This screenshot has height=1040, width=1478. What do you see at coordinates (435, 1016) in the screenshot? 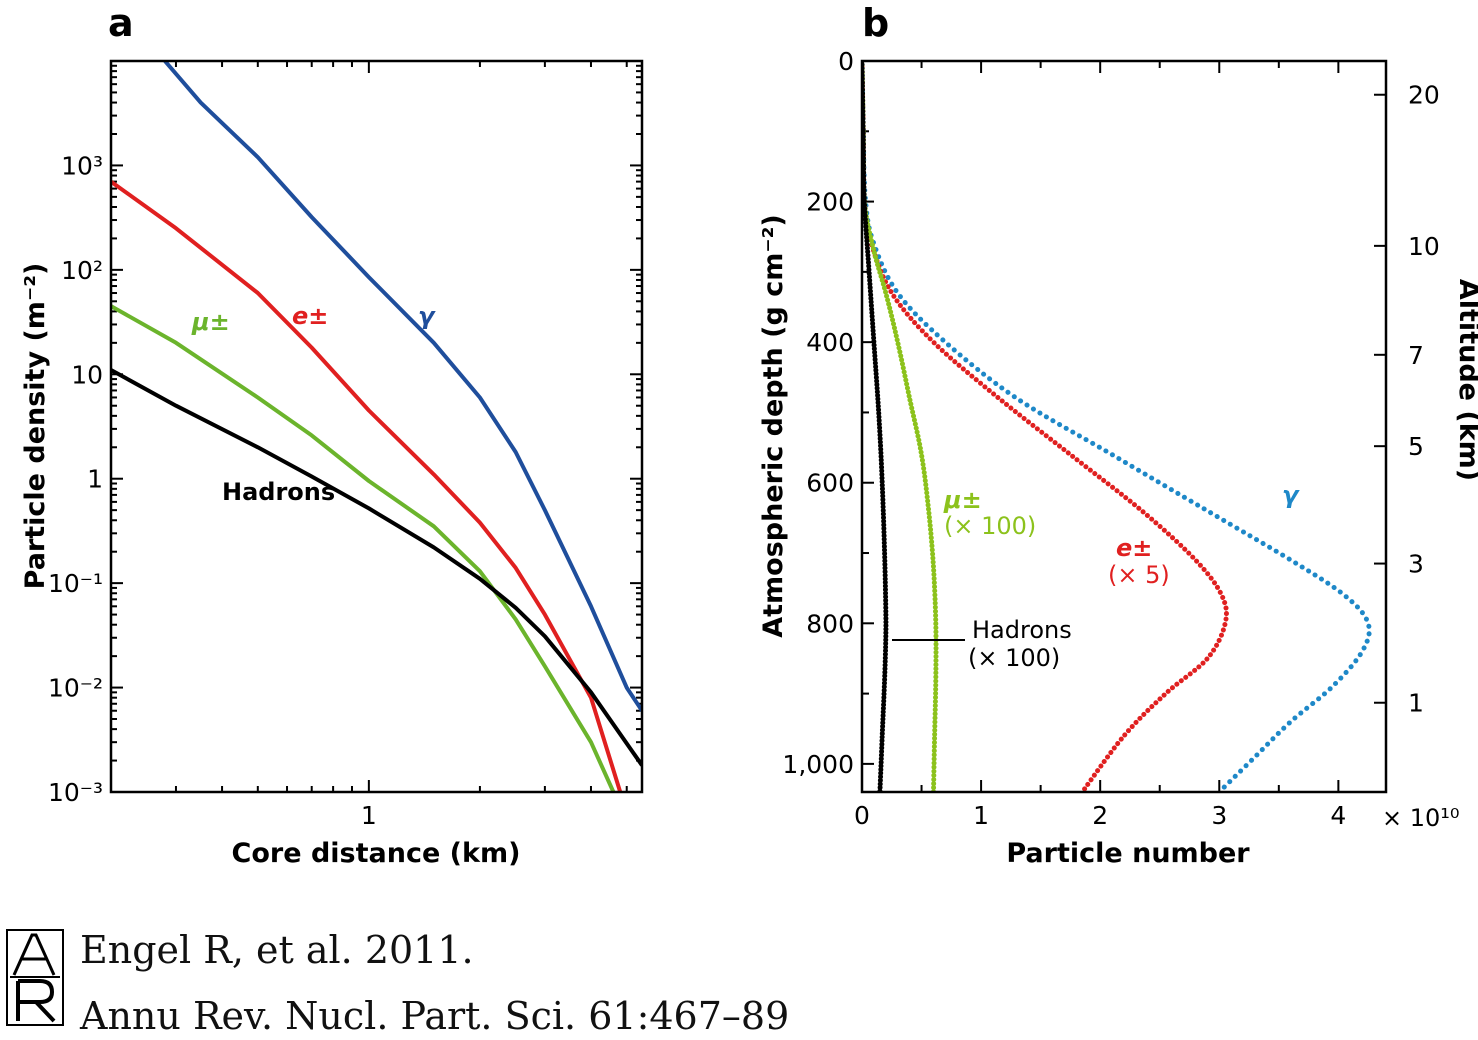
I see `citation-line-2: Annu Rev. Nucl. Part. Sci. 61:467–89` at bounding box center [435, 1016].